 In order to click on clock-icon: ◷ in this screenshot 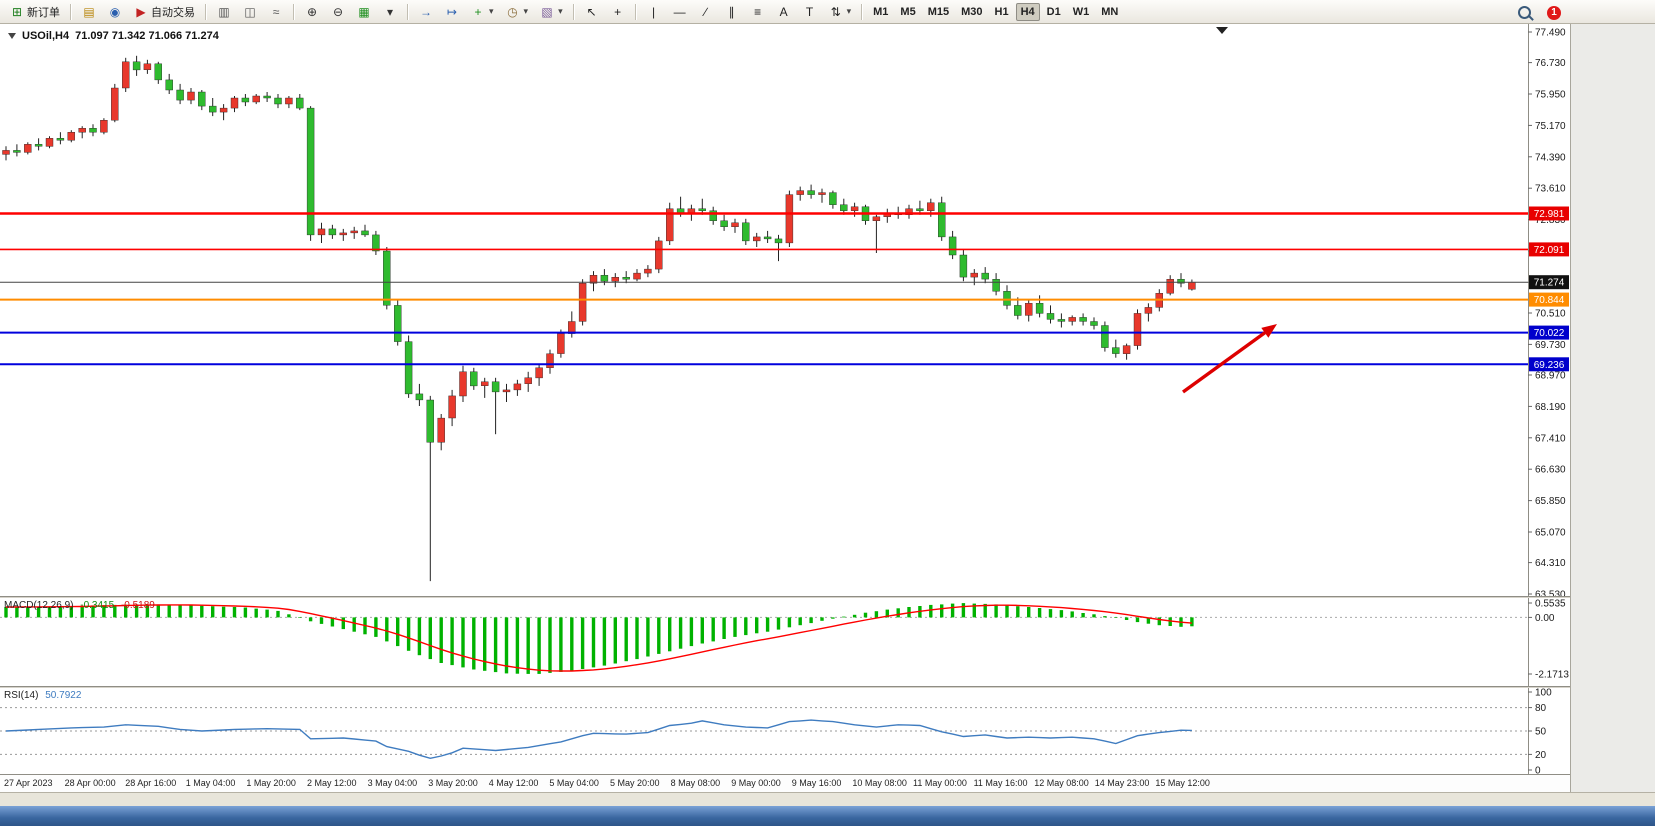, I will do `click(512, 11)`.